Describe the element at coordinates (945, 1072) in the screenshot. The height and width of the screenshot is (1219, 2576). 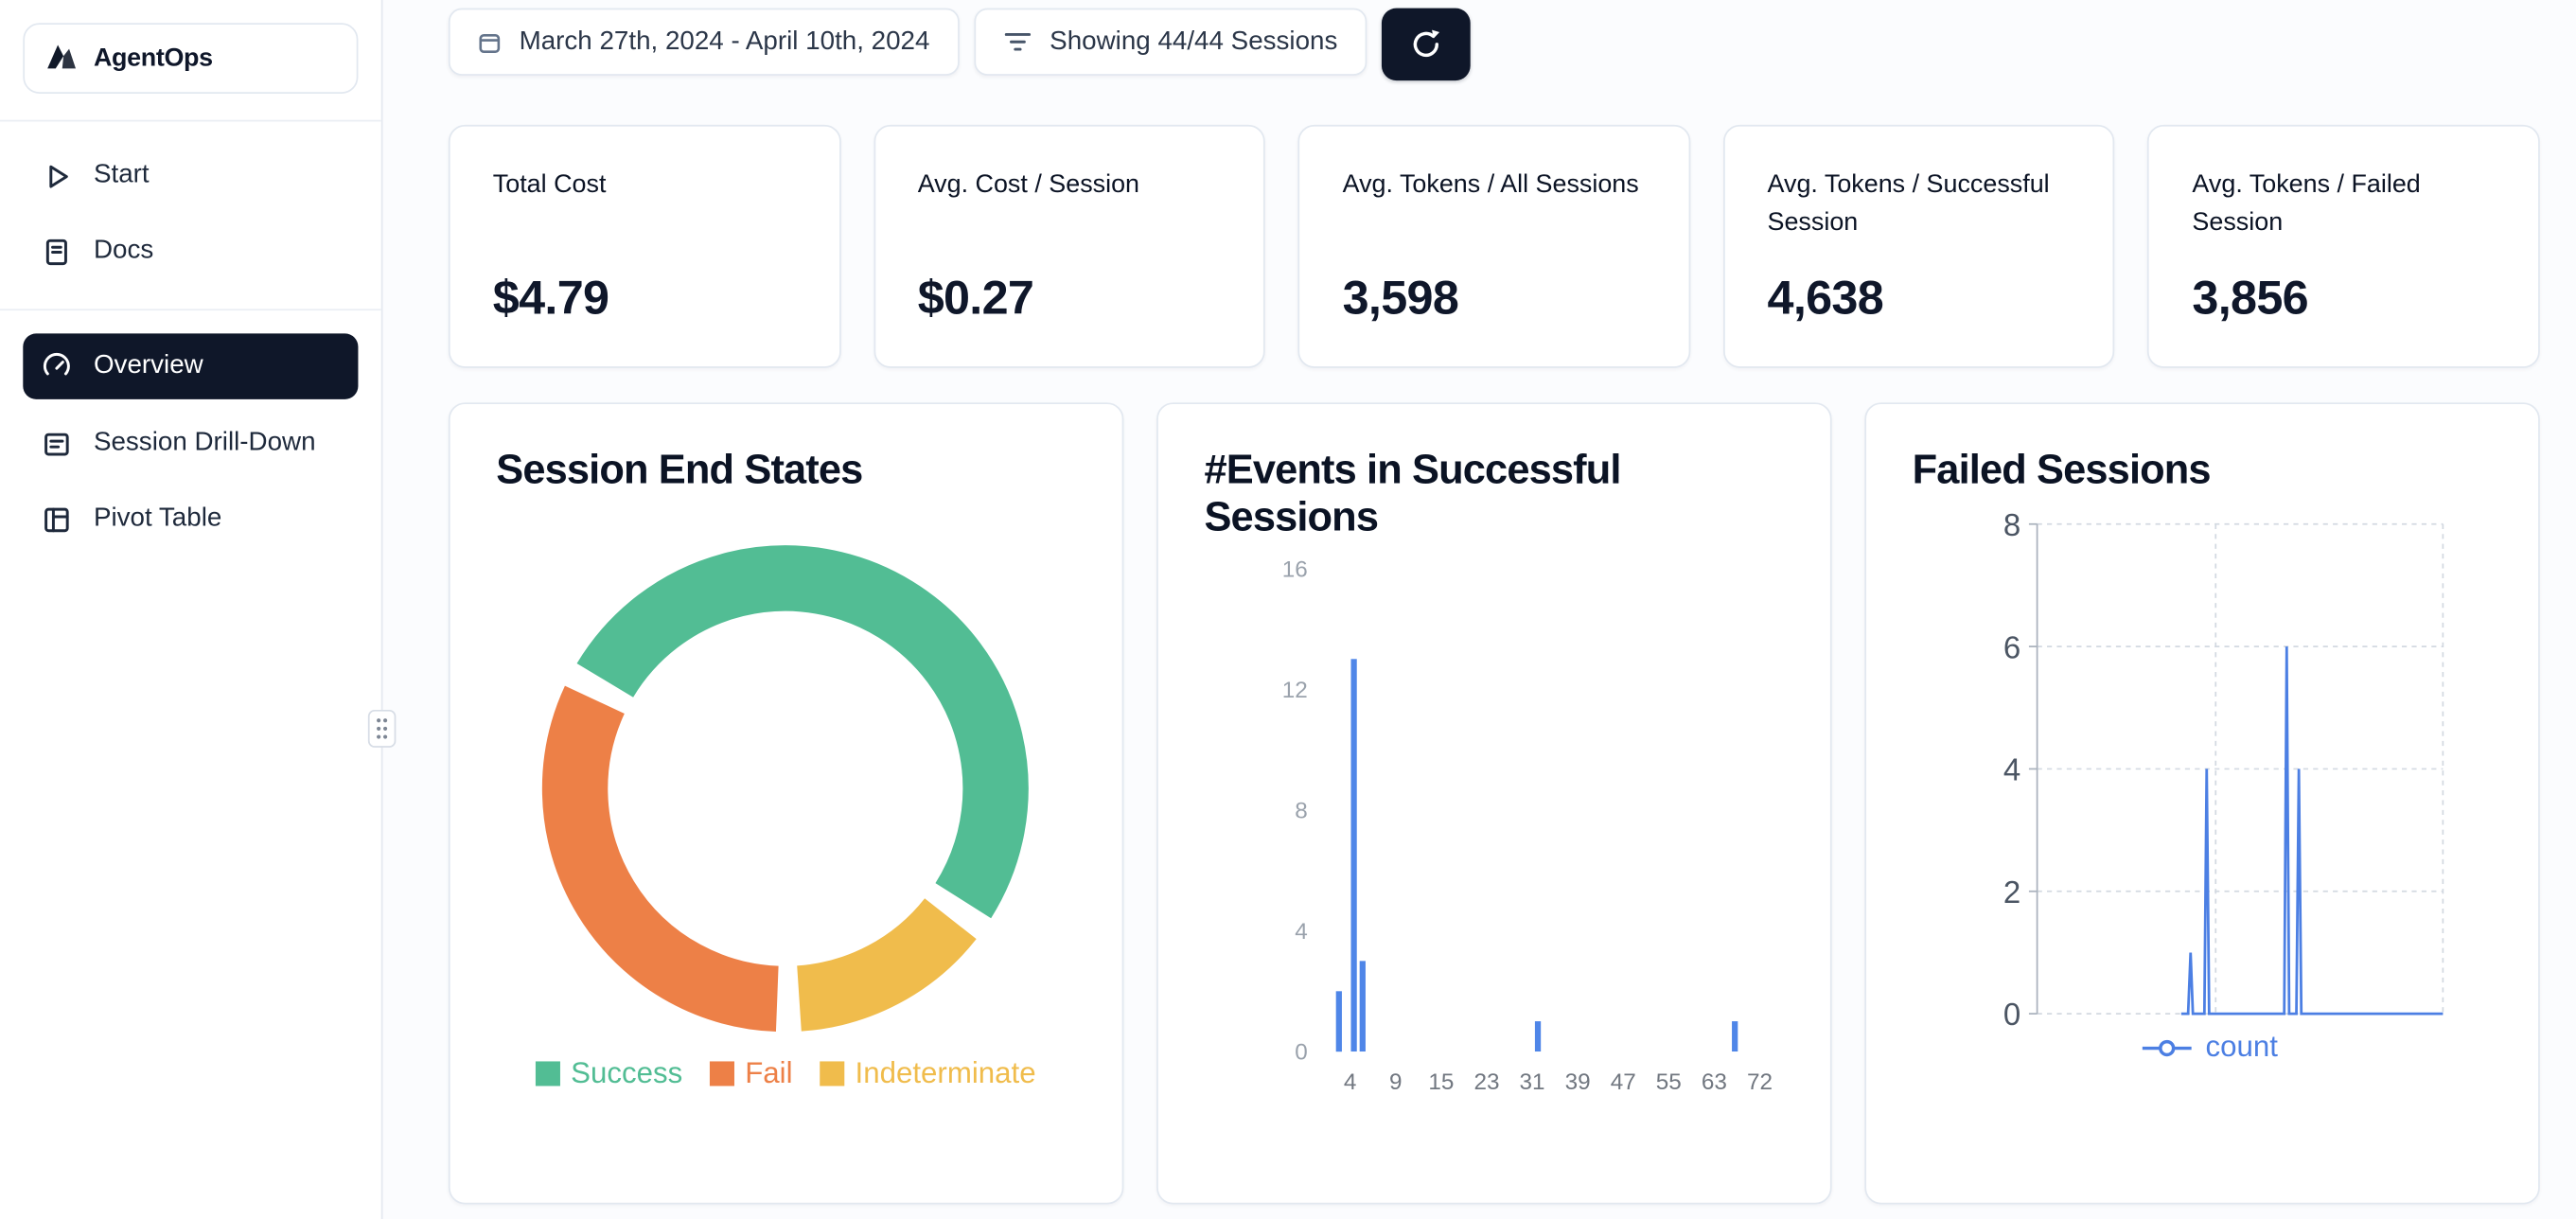
I see `legend-label: Indeterminate` at that location.